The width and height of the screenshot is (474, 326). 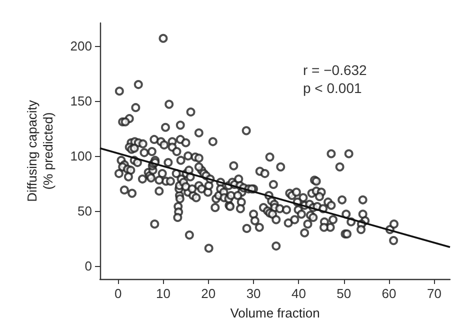 What do you see at coordinates (434, 293) in the screenshot?
I see `x-tick-label: 70` at bounding box center [434, 293].